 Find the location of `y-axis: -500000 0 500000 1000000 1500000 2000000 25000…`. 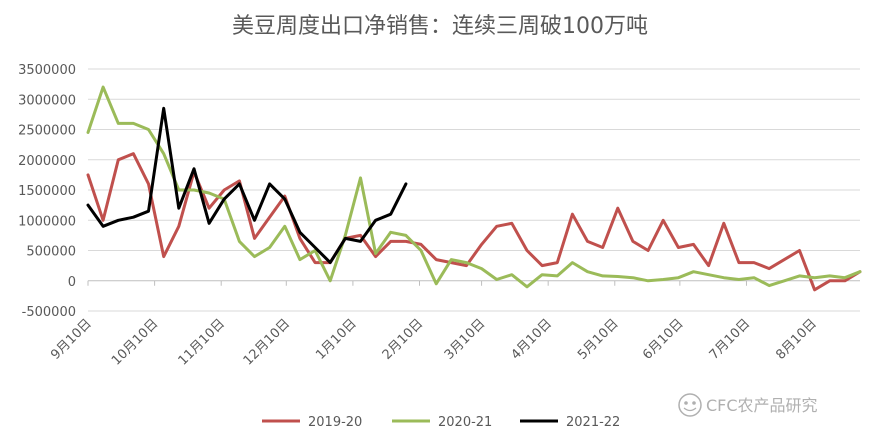

y-axis: -500000 0 500000 1000000 1500000 2000000 25000… is located at coordinates (47, 191).